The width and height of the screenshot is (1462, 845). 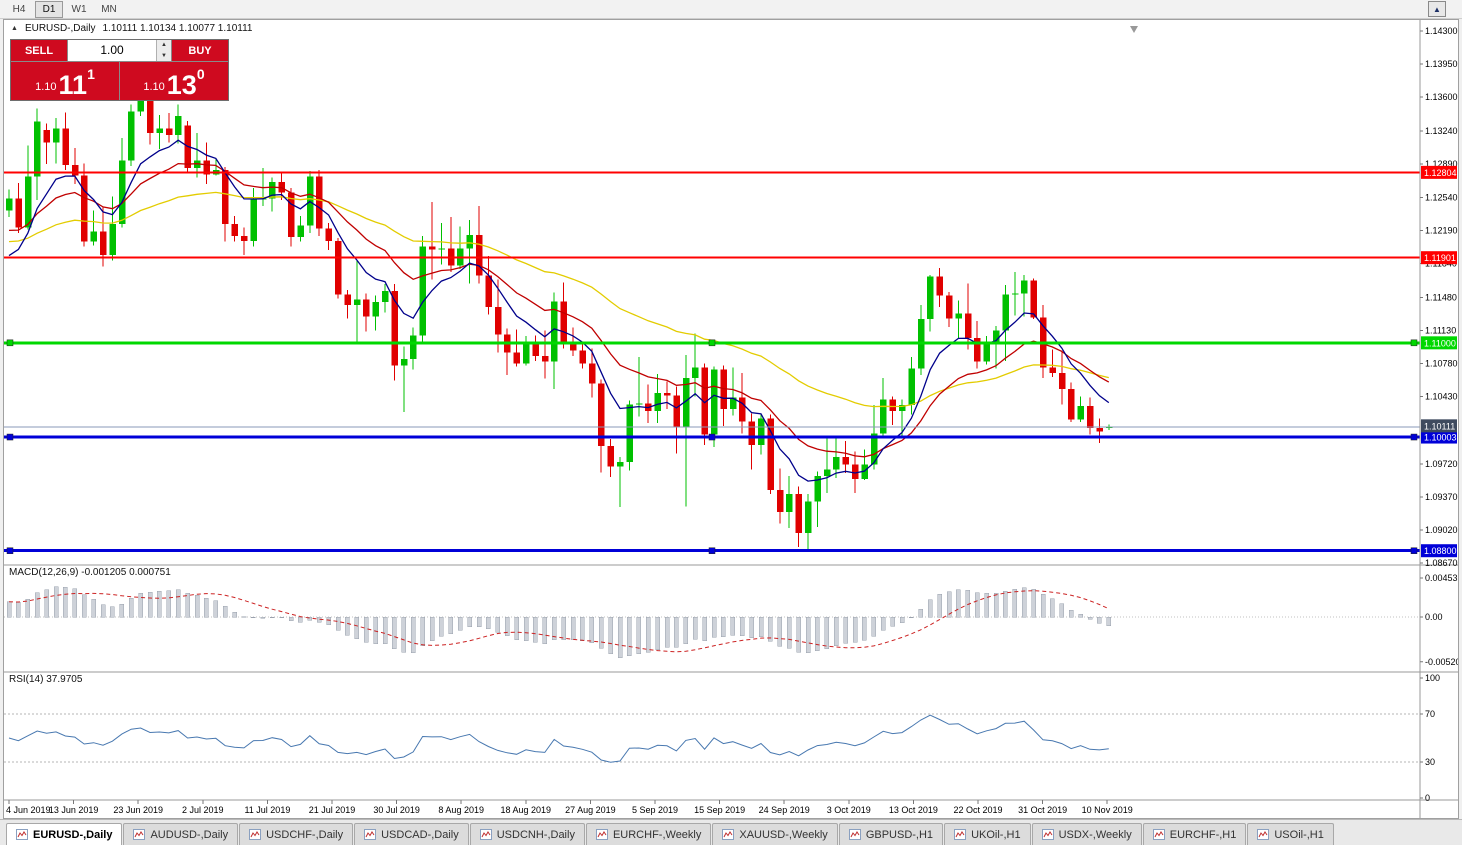 I want to click on volume-up-button: ▲, so click(x=164, y=45).